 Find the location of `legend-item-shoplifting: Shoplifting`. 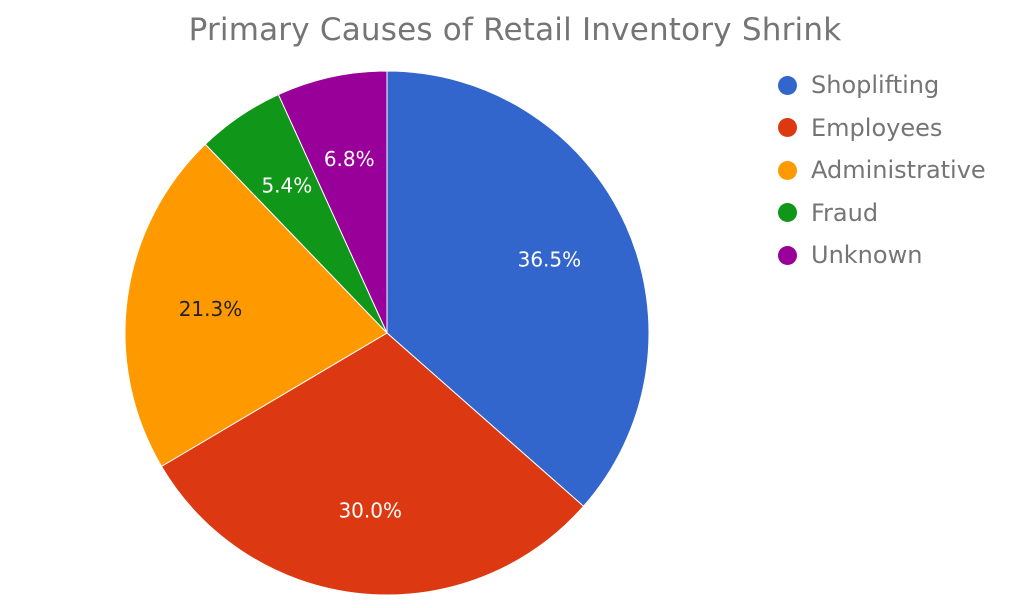

legend-item-shoplifting: Shoplifting is located at coordinates (882, 85).